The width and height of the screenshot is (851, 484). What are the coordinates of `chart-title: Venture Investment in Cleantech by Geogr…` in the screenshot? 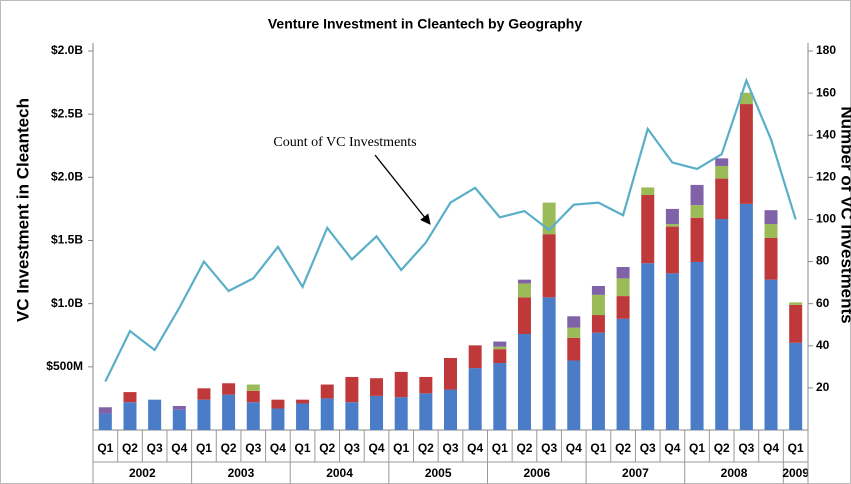 It's located at (425, 24).